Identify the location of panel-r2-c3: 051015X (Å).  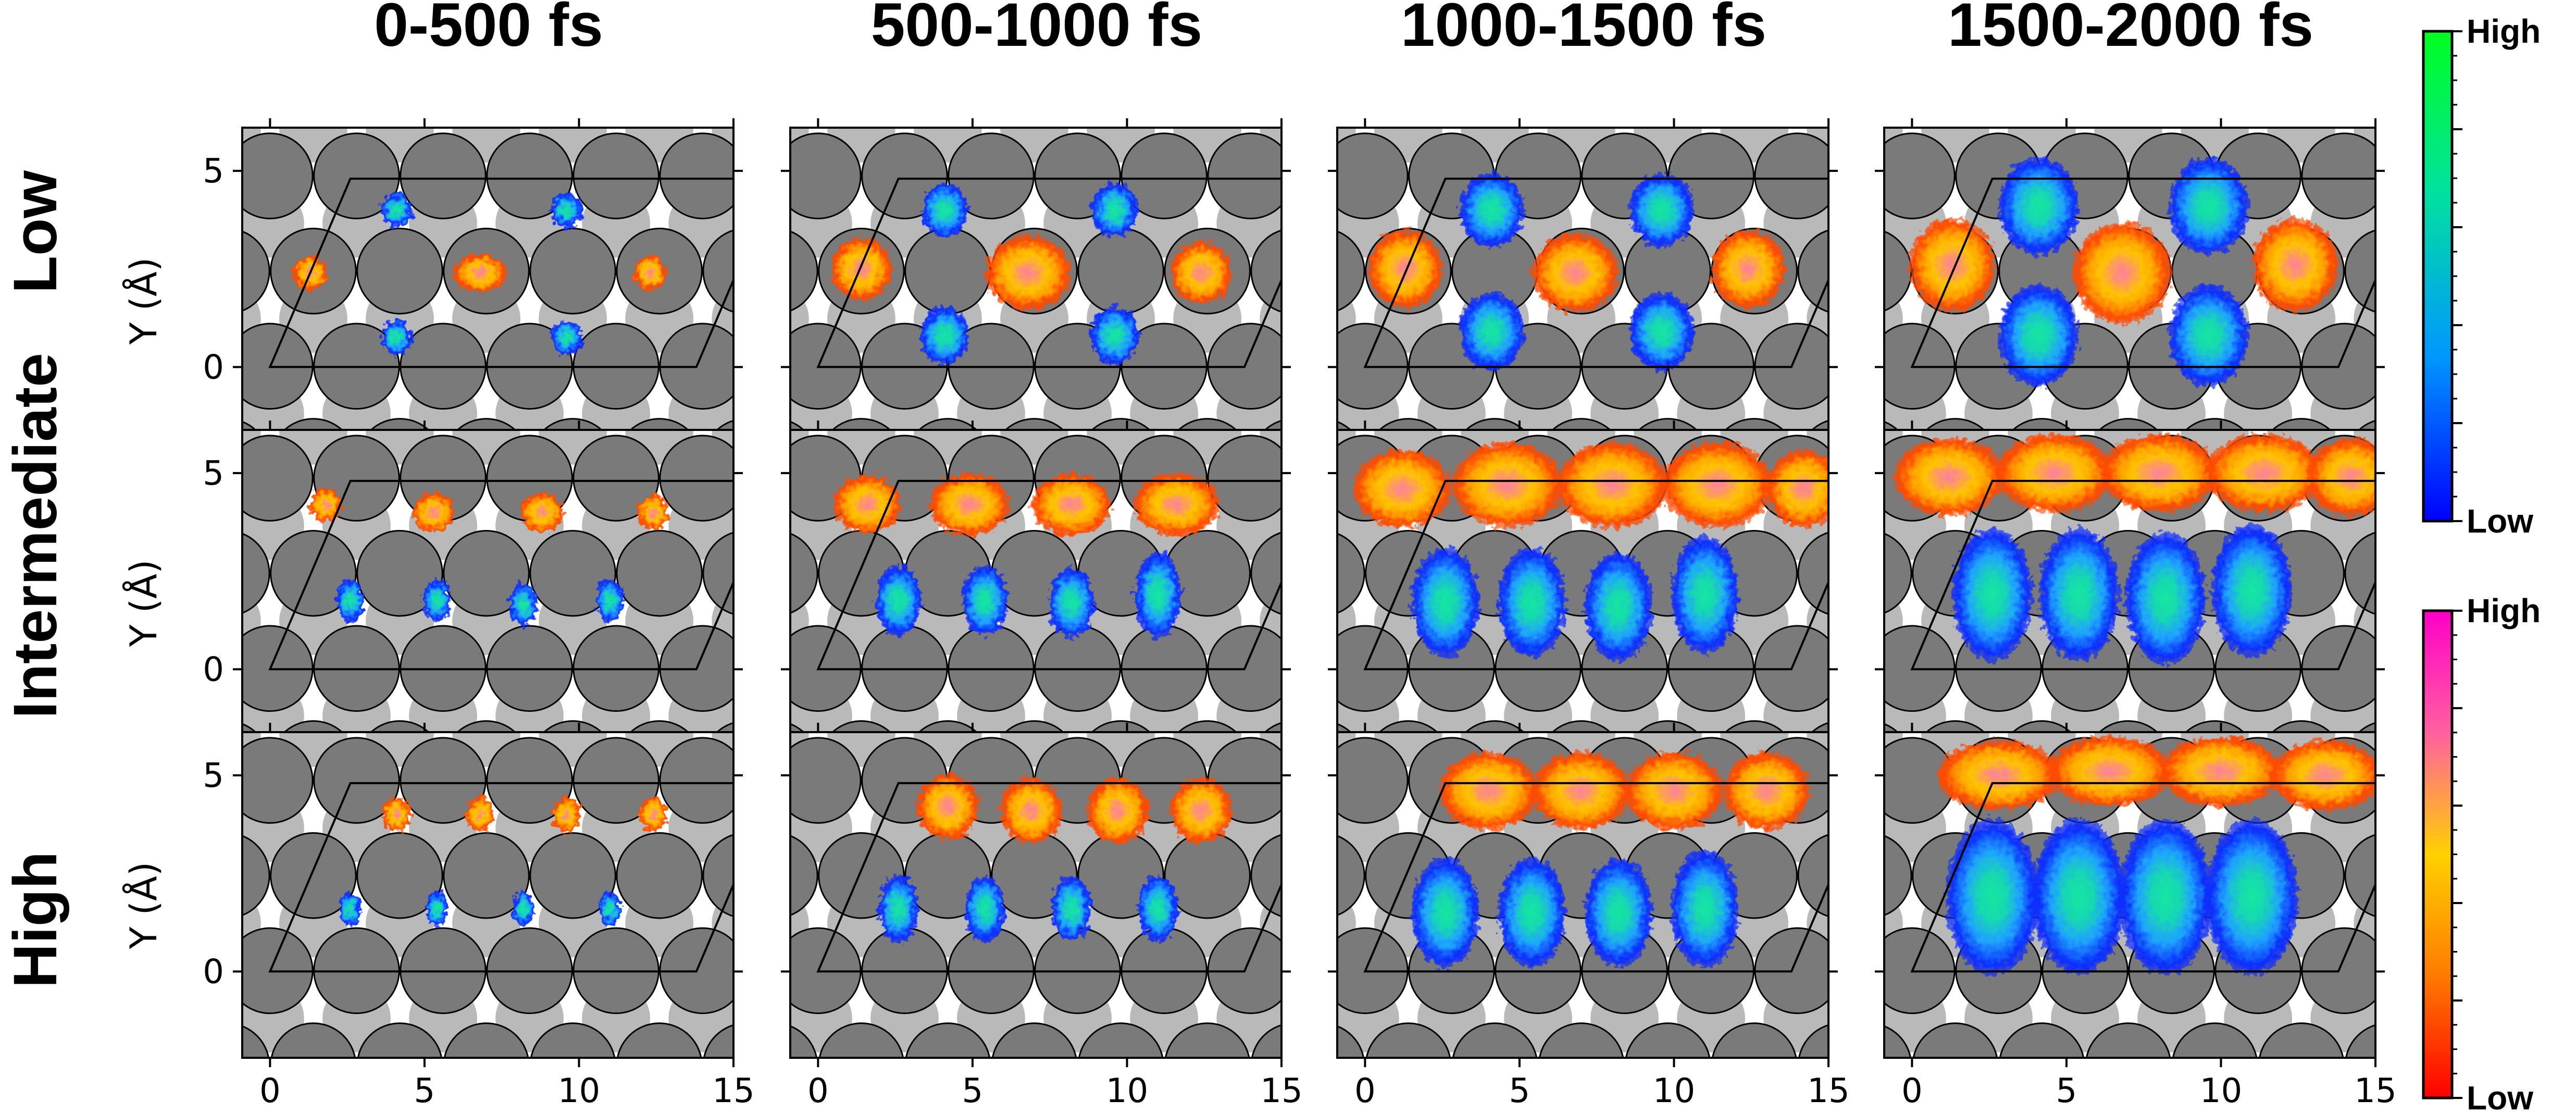
(2136, 916).